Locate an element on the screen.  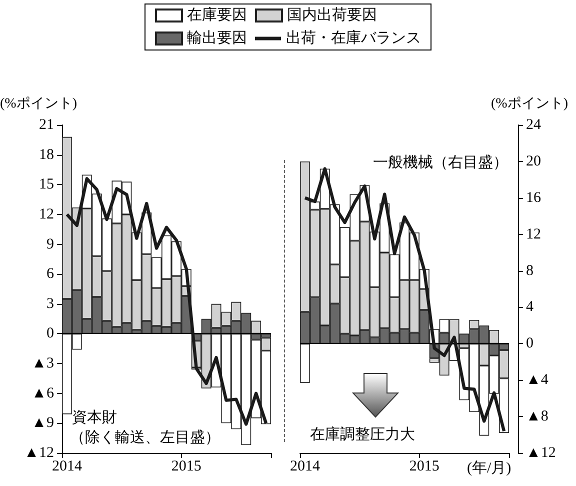
y2-tick-label: ▲12 is located at coordinates (541, 453).